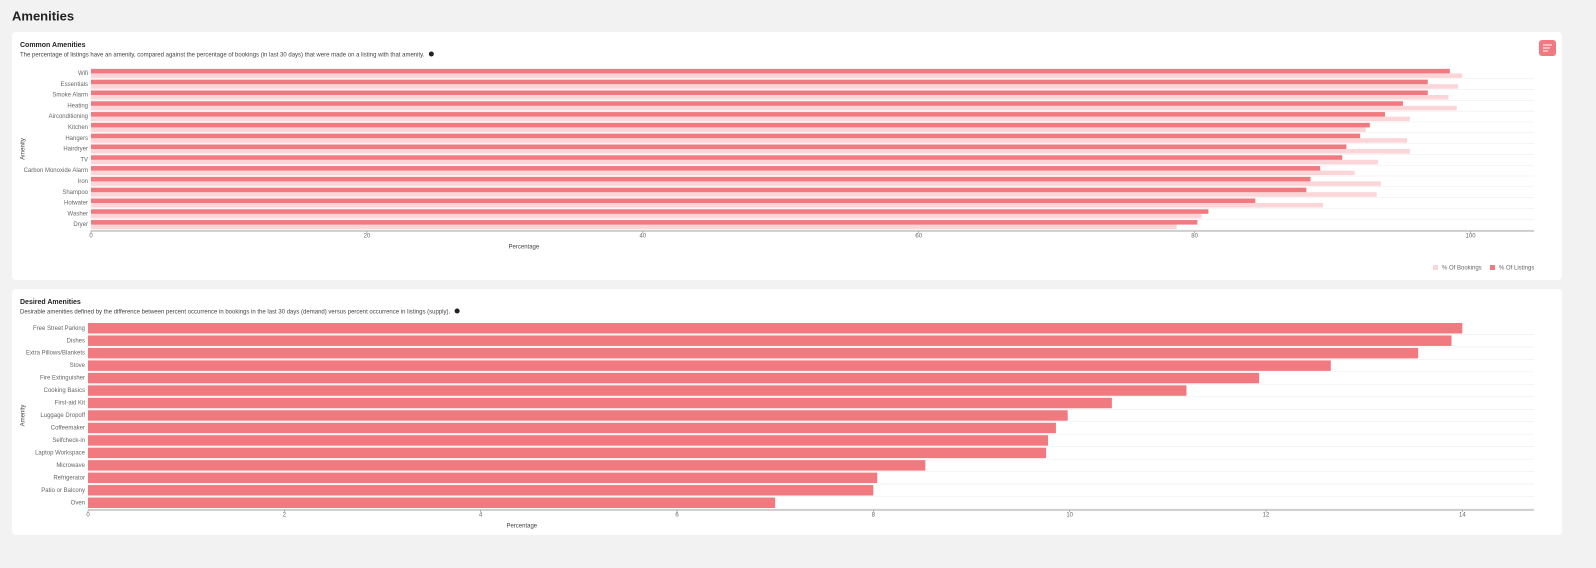 Image resolution: width=1596 pixels, height=568 pixels. What do you see at coordinates (1462, 516) in the screenshot?
I see `x-tick-label: 14` at bounding box center [1462, 516].